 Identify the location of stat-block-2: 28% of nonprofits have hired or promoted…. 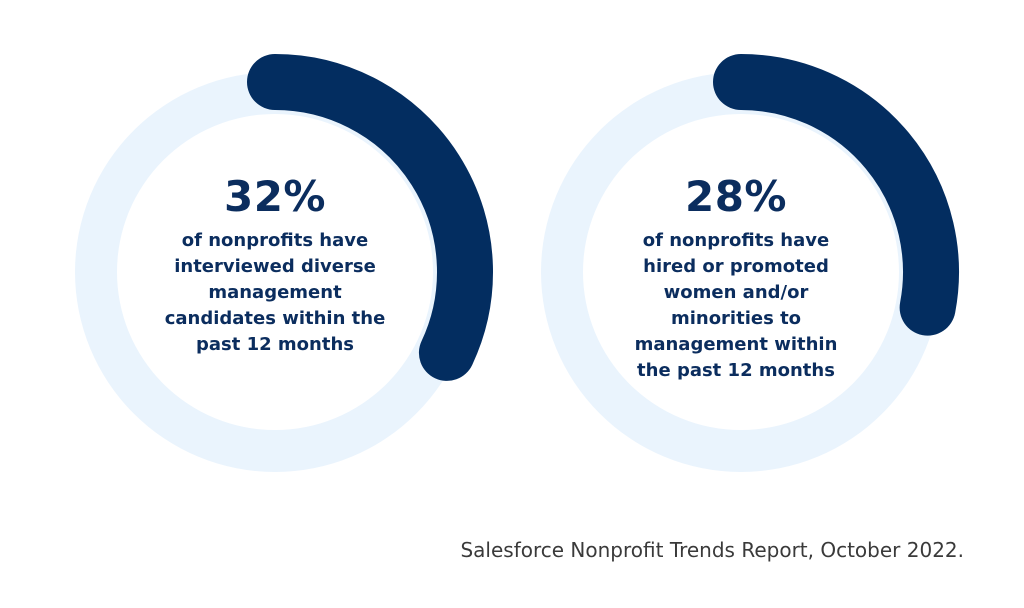
(736, 278).